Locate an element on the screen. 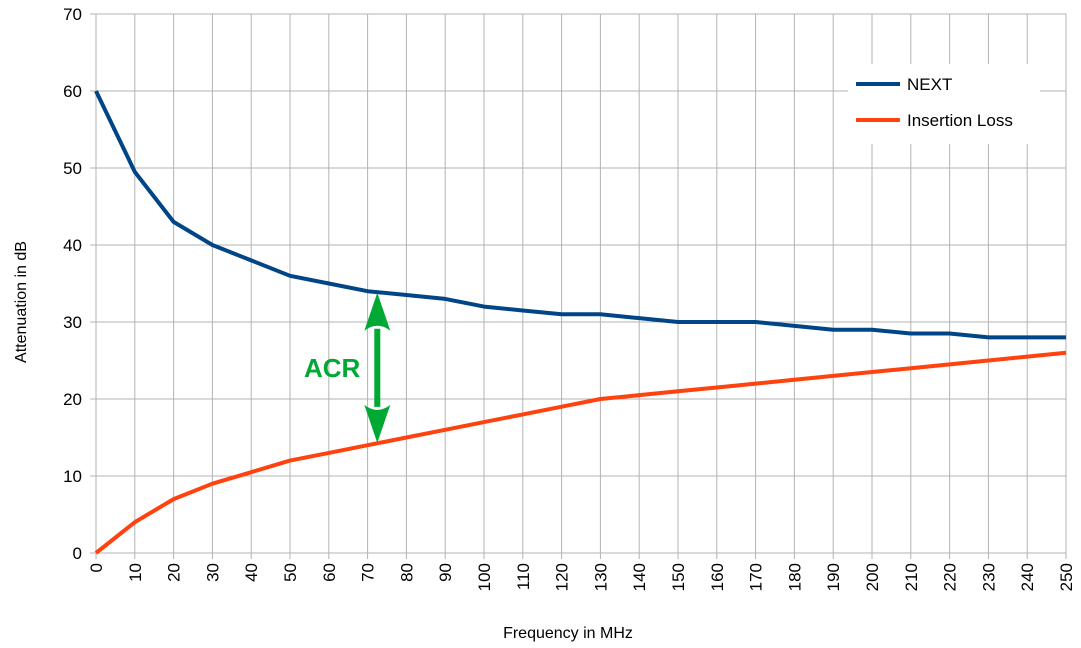 This screenshot has width=1081, height=648. x-tick-label: 0 is located at coordinates (96, 567).